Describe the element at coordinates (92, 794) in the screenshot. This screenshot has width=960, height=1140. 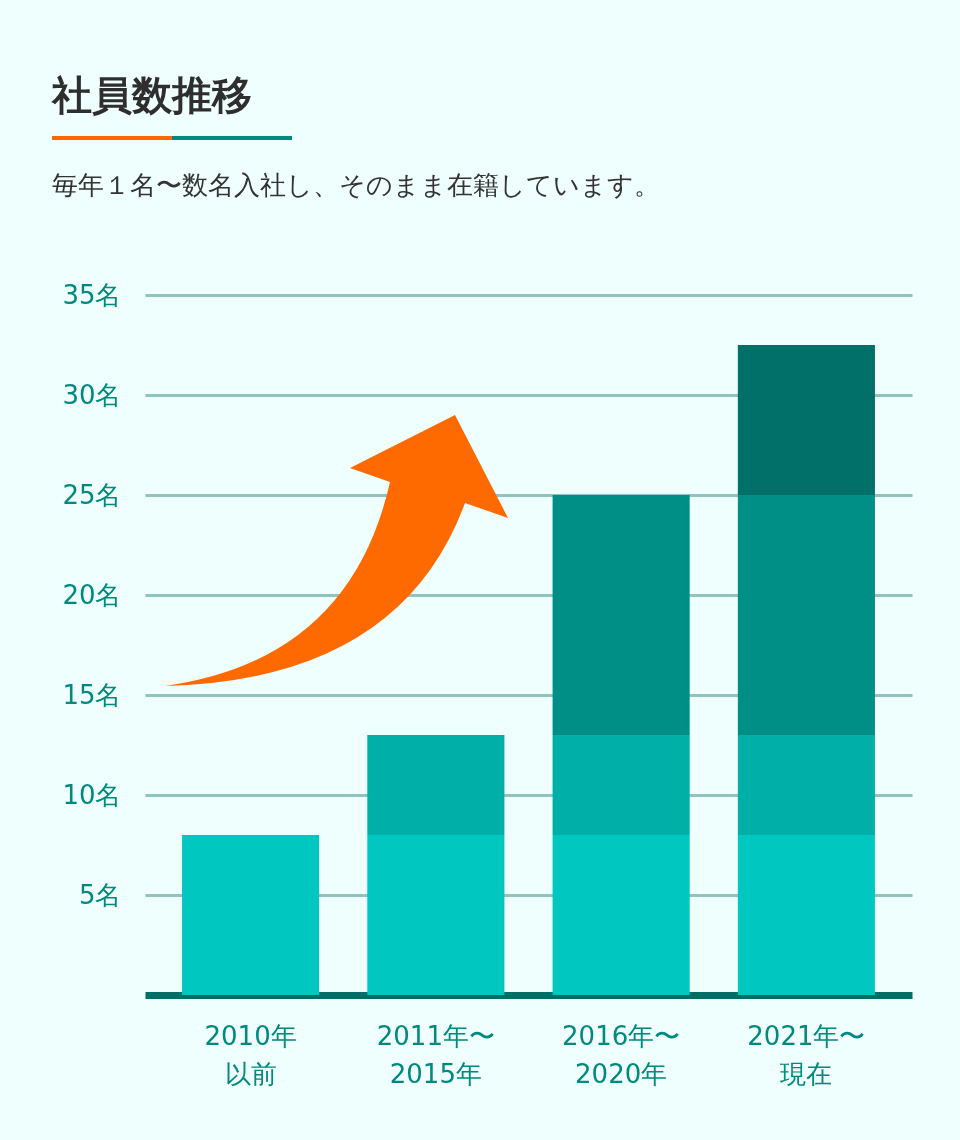
I see `y-tick-label: 10名` at that location.